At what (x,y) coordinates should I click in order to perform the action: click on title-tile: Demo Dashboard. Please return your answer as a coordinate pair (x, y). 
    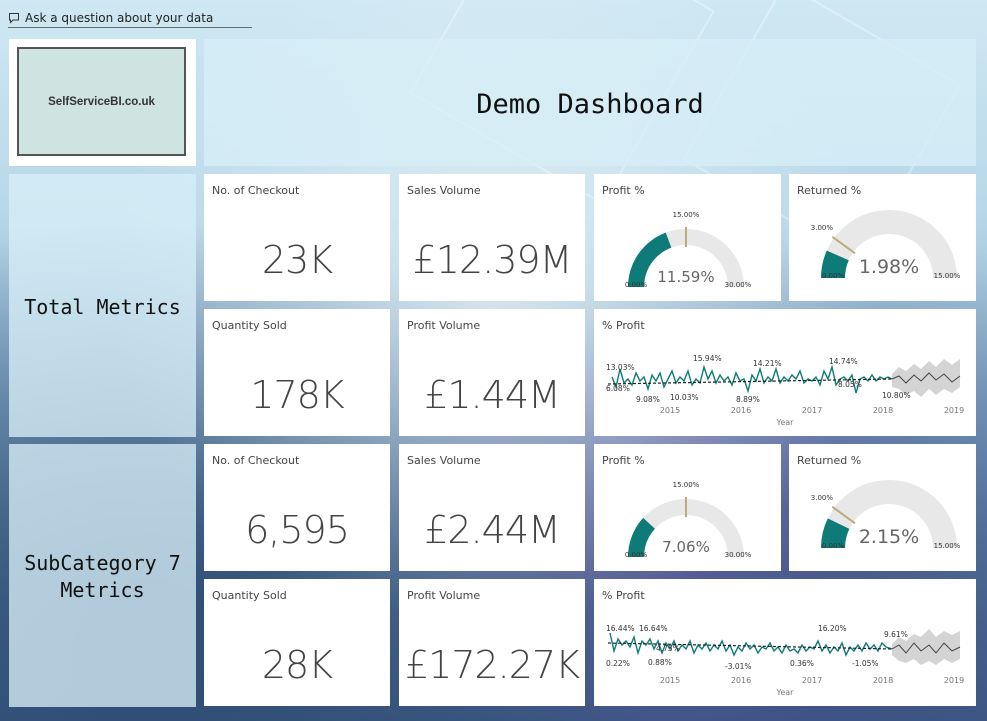
    Looking at the image, I should click on (590, 102).